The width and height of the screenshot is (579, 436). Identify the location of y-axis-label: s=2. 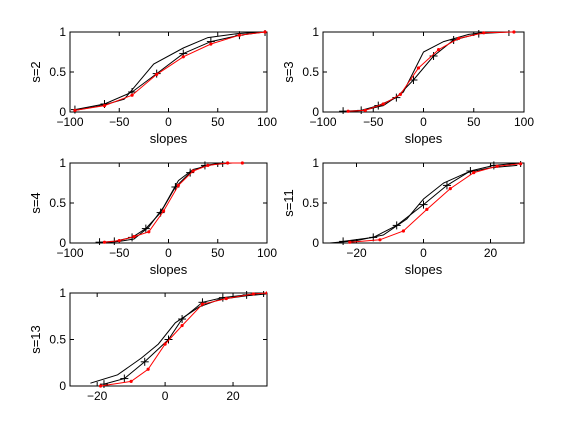
(35, 71).